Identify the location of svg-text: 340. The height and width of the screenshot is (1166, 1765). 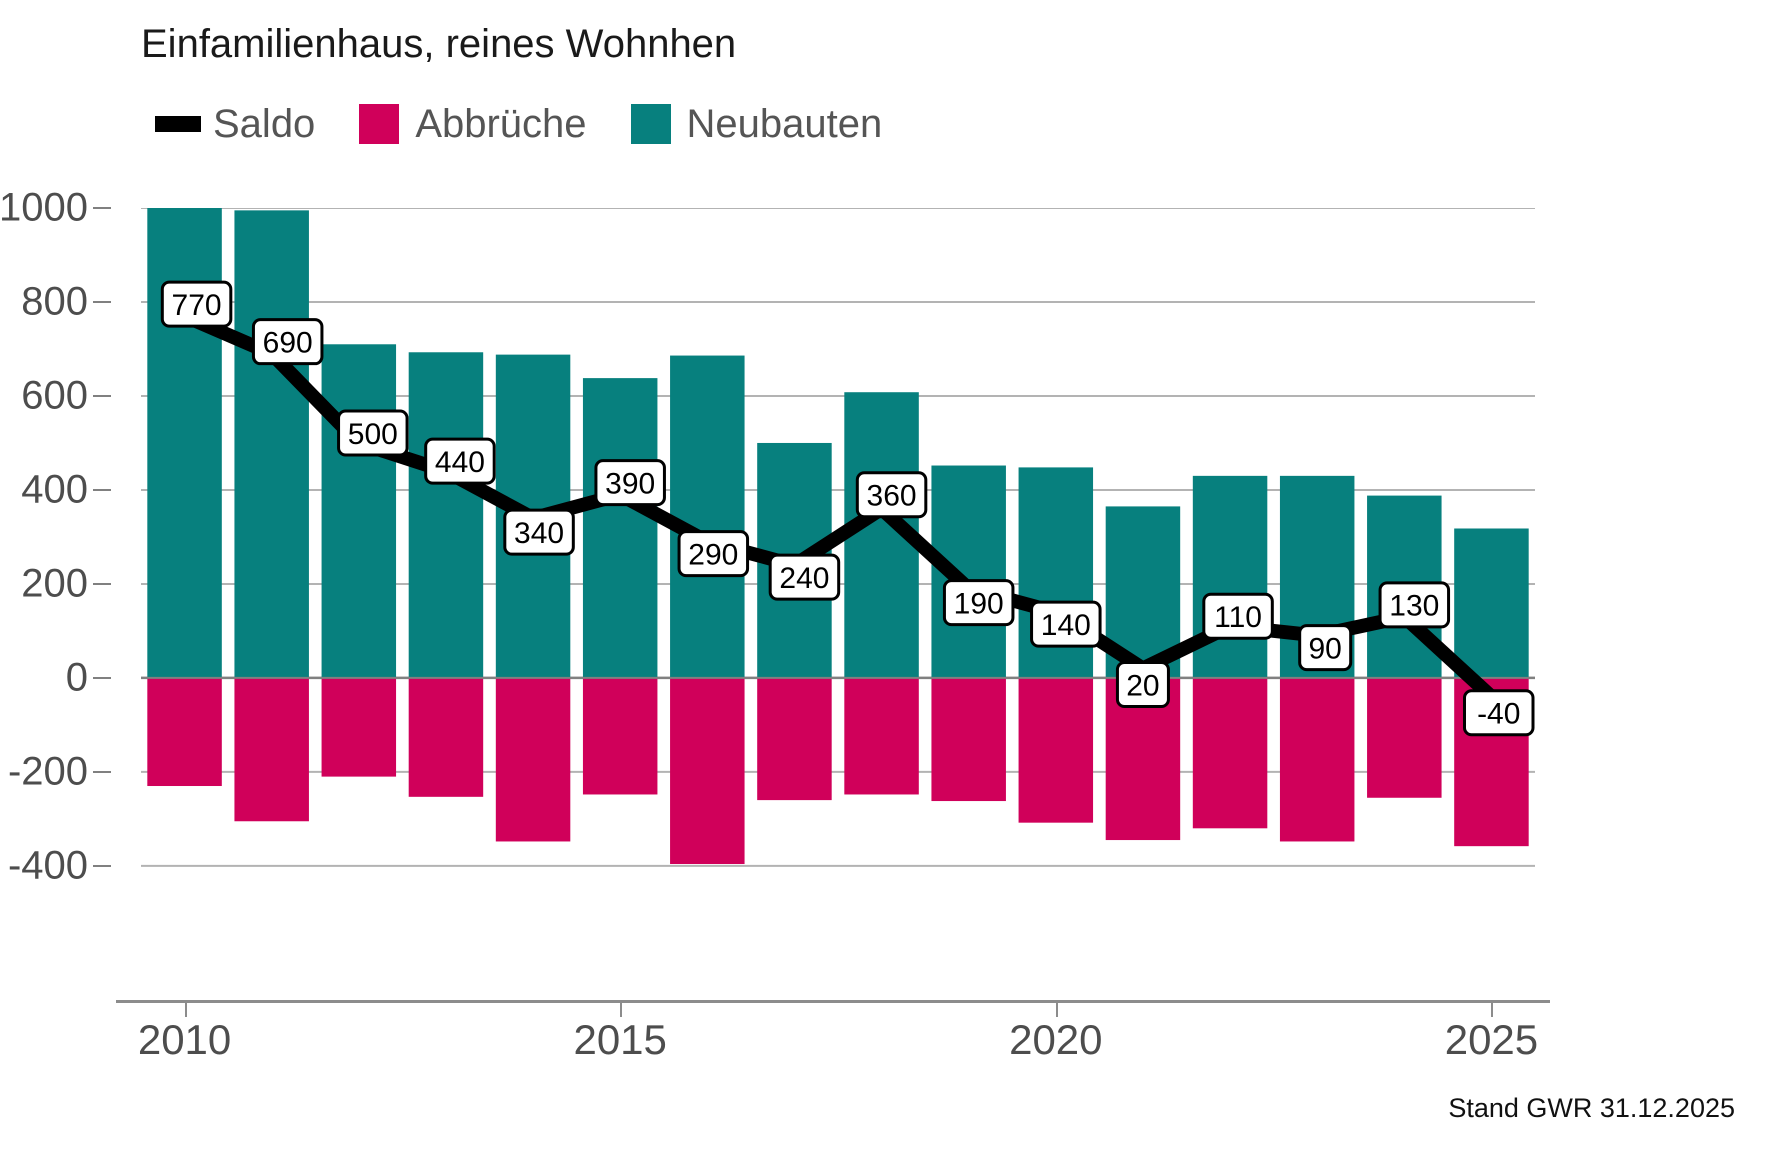
(539, 533).